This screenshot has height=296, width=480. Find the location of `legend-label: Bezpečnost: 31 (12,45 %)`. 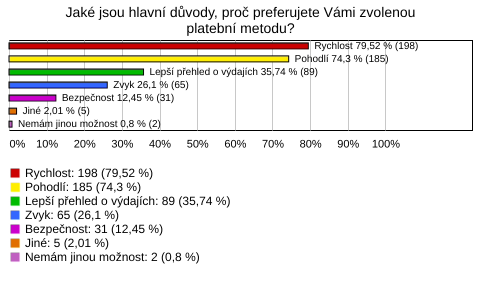

legend-label: Bezpečnost: 31 (12,45 %) is located at coordinates (94, 229).